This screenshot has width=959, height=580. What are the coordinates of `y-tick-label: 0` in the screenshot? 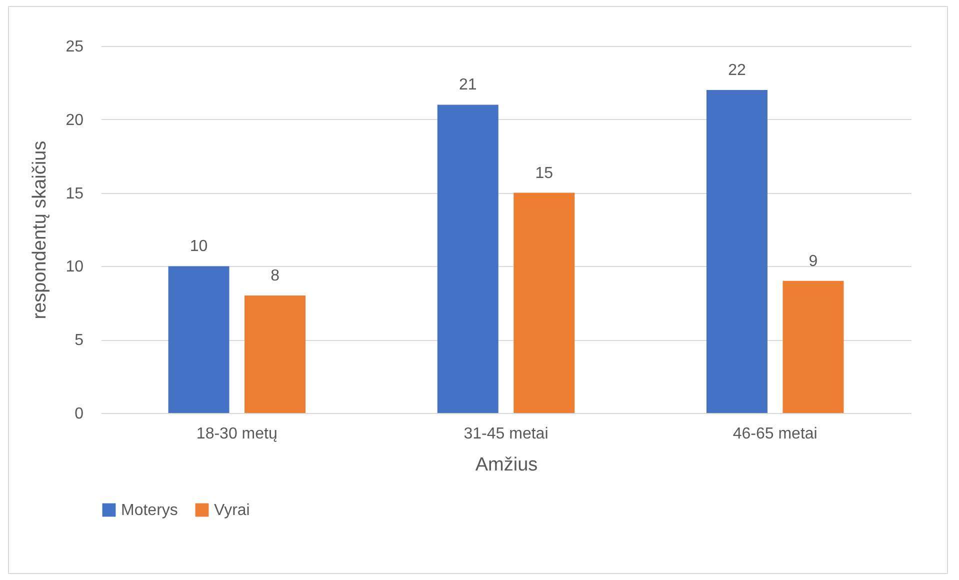 It's located at (79, 414).